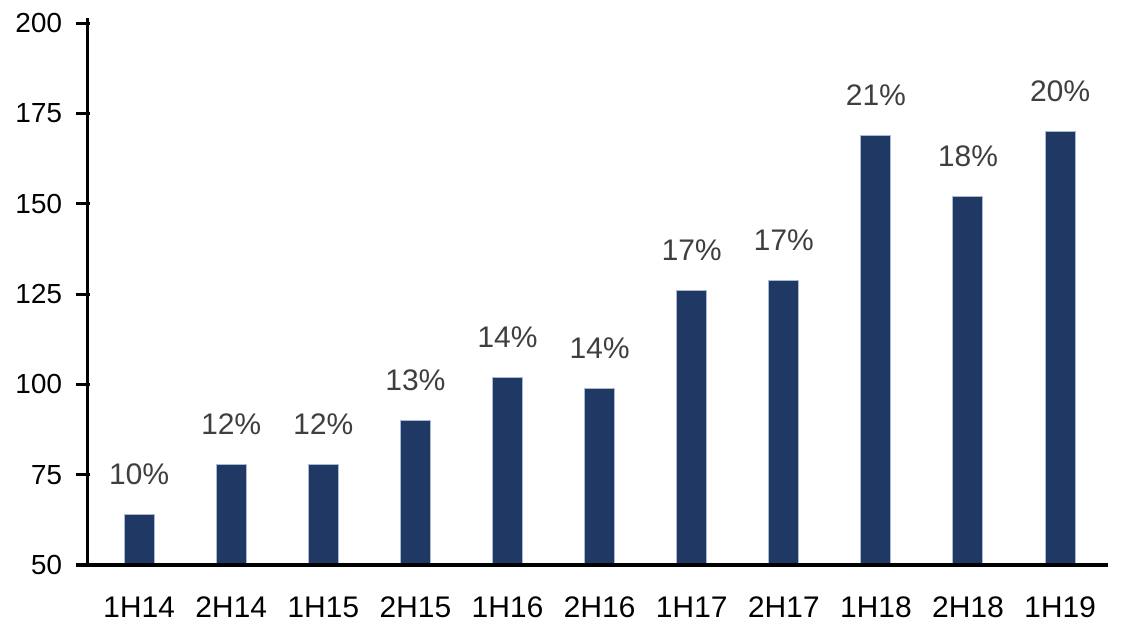 The width and height of the screenshot is (1129, 641). Describe the element at coordinates (38, 384) in the screenshot. I see `y-tick-label: 100` at that location.